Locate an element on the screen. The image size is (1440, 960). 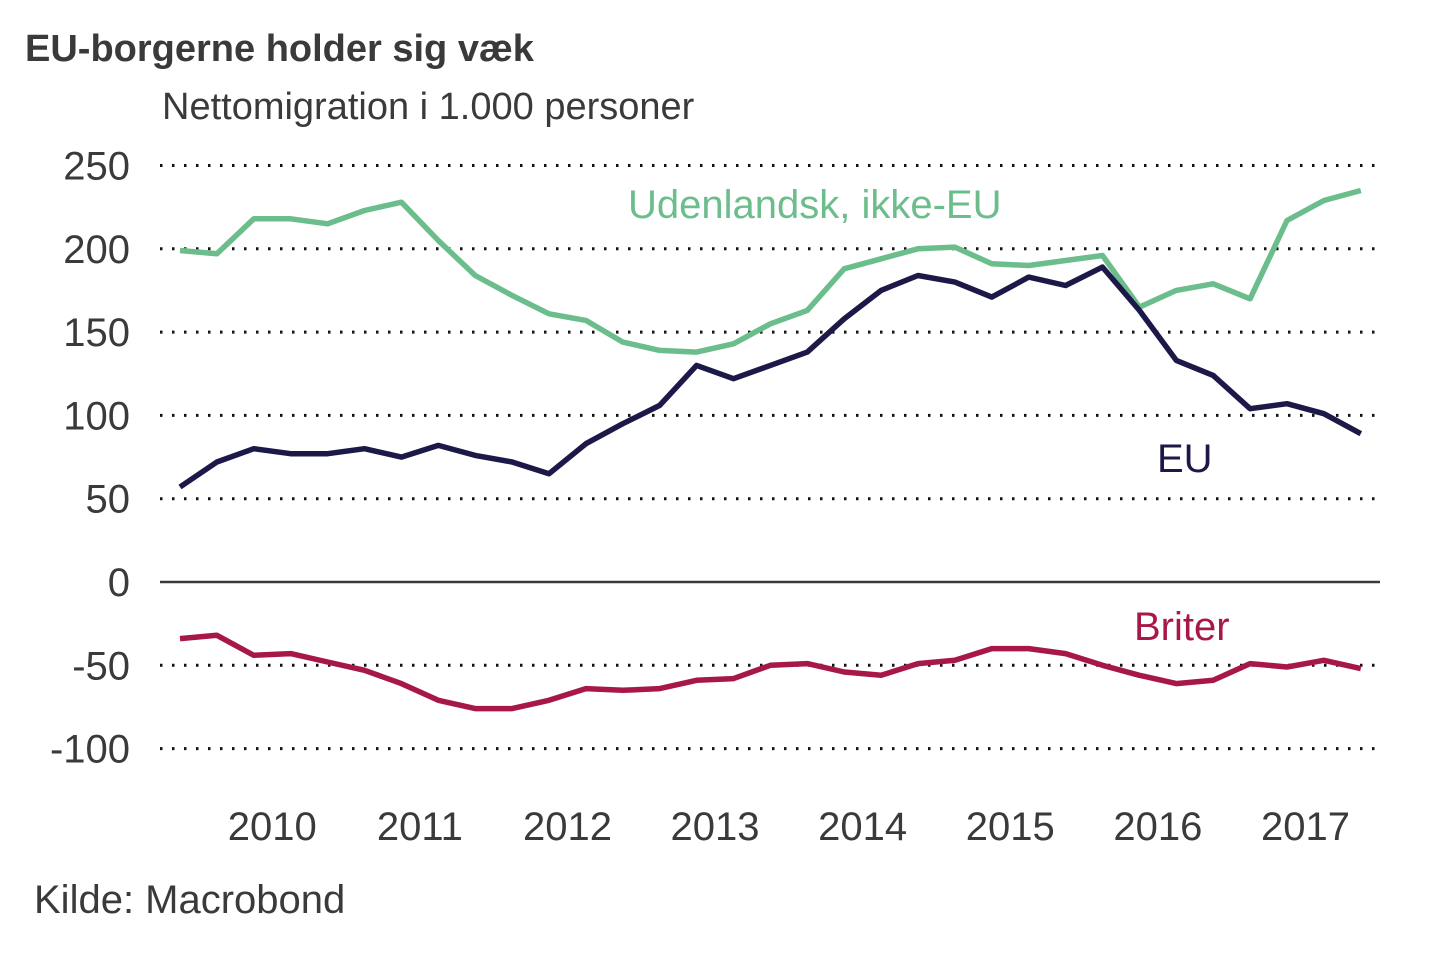
chart-subtitle: Nettomigration i 1.000 personer is located at coordinates (428, 107).